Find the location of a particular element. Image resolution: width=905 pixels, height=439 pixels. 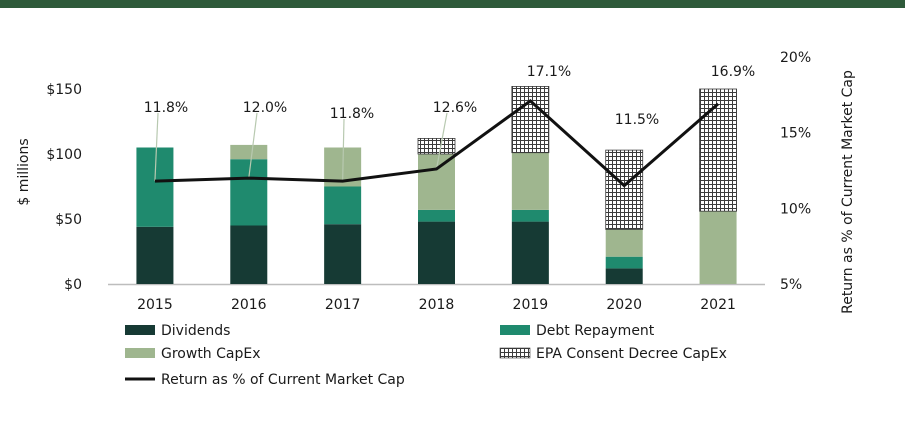

y-tick-label: $0 is located at coordinates (73, 285).